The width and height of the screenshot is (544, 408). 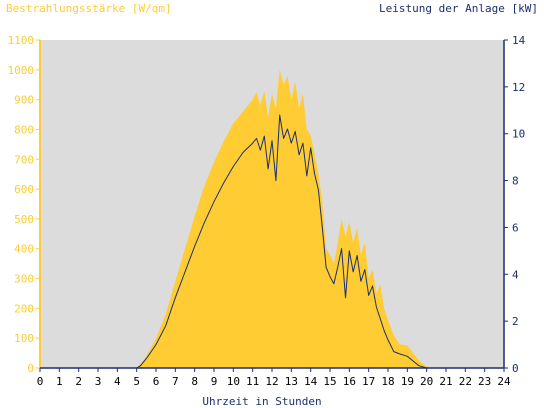 I want to click on x-axis-ticks: 0 1 2 3 4 5 6 7 8 9 10 11 12 13 14 15 16 17 18 19 20 21 22 23 24, so click(x=274, y=378).